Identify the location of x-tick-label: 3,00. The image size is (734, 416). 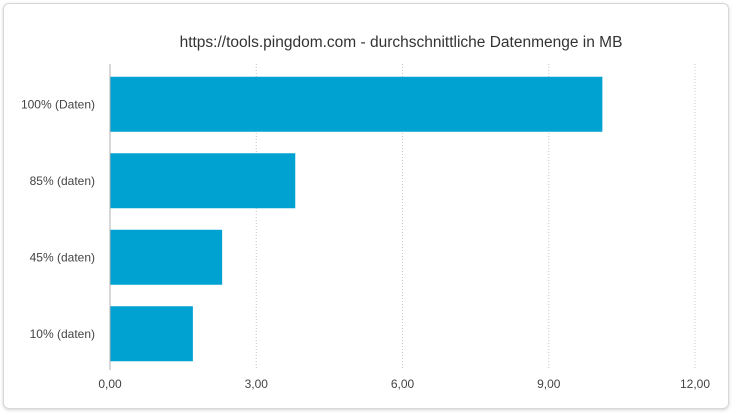
(257, 384).